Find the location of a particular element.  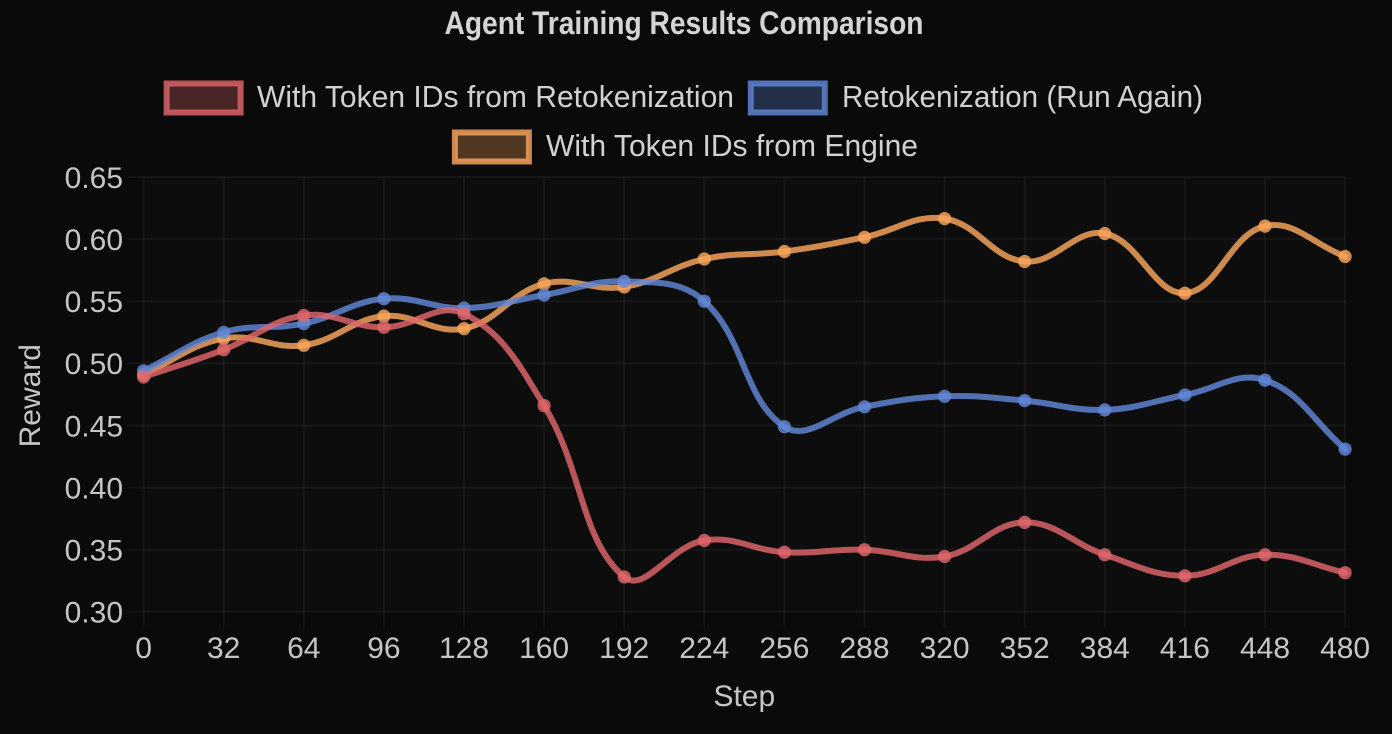

svg-text: 160 is located at coordinates (544, 648).